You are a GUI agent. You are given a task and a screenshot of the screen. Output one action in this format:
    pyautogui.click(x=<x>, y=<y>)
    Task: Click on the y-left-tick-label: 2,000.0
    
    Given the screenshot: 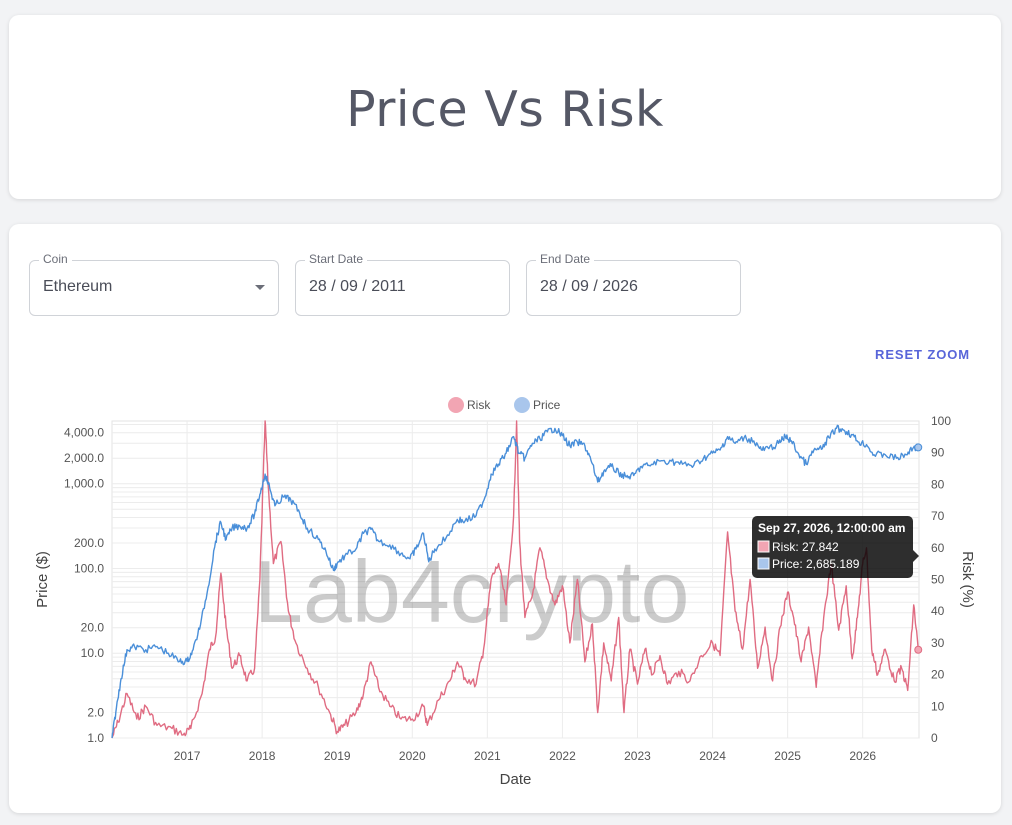 What is the action you would take?
    pyautogui.click(x=84, y=458)
    